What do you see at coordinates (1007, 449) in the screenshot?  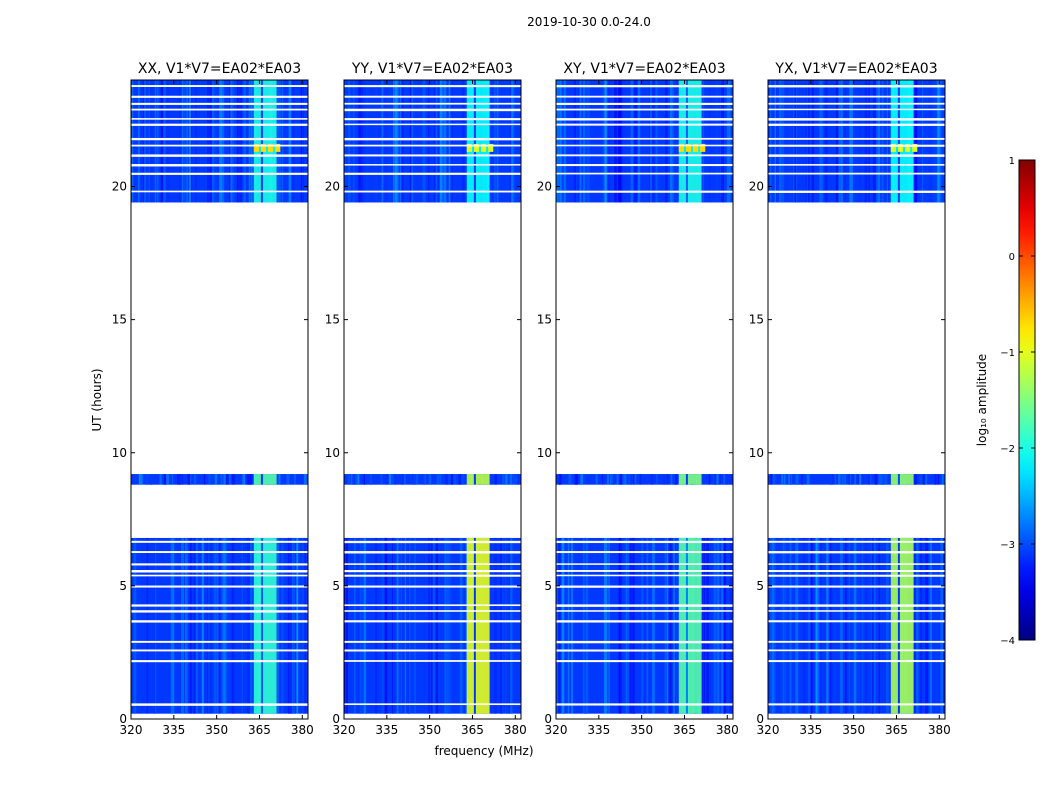 I see `colorbar-tick-label: −2` at bounding box center [1007, 449].